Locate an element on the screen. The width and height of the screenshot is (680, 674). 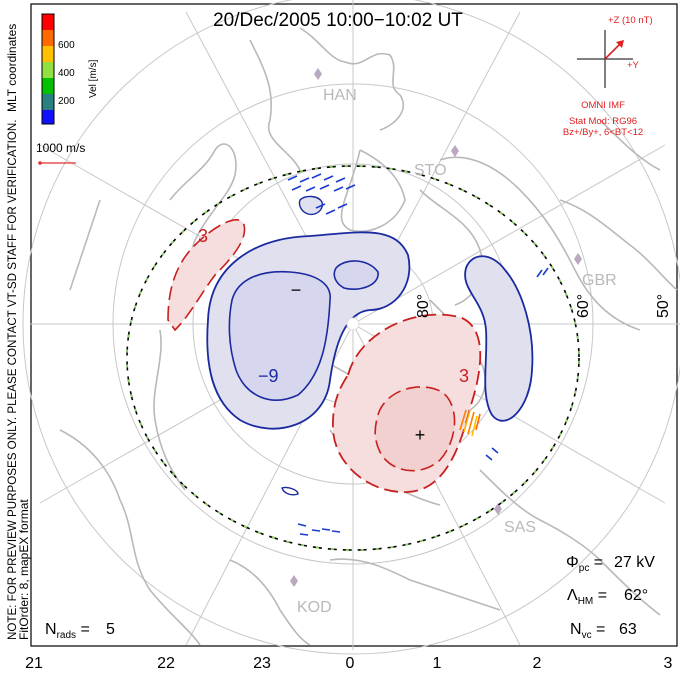
lambda-hm-value: 62° is located at coordinates (636, 595).